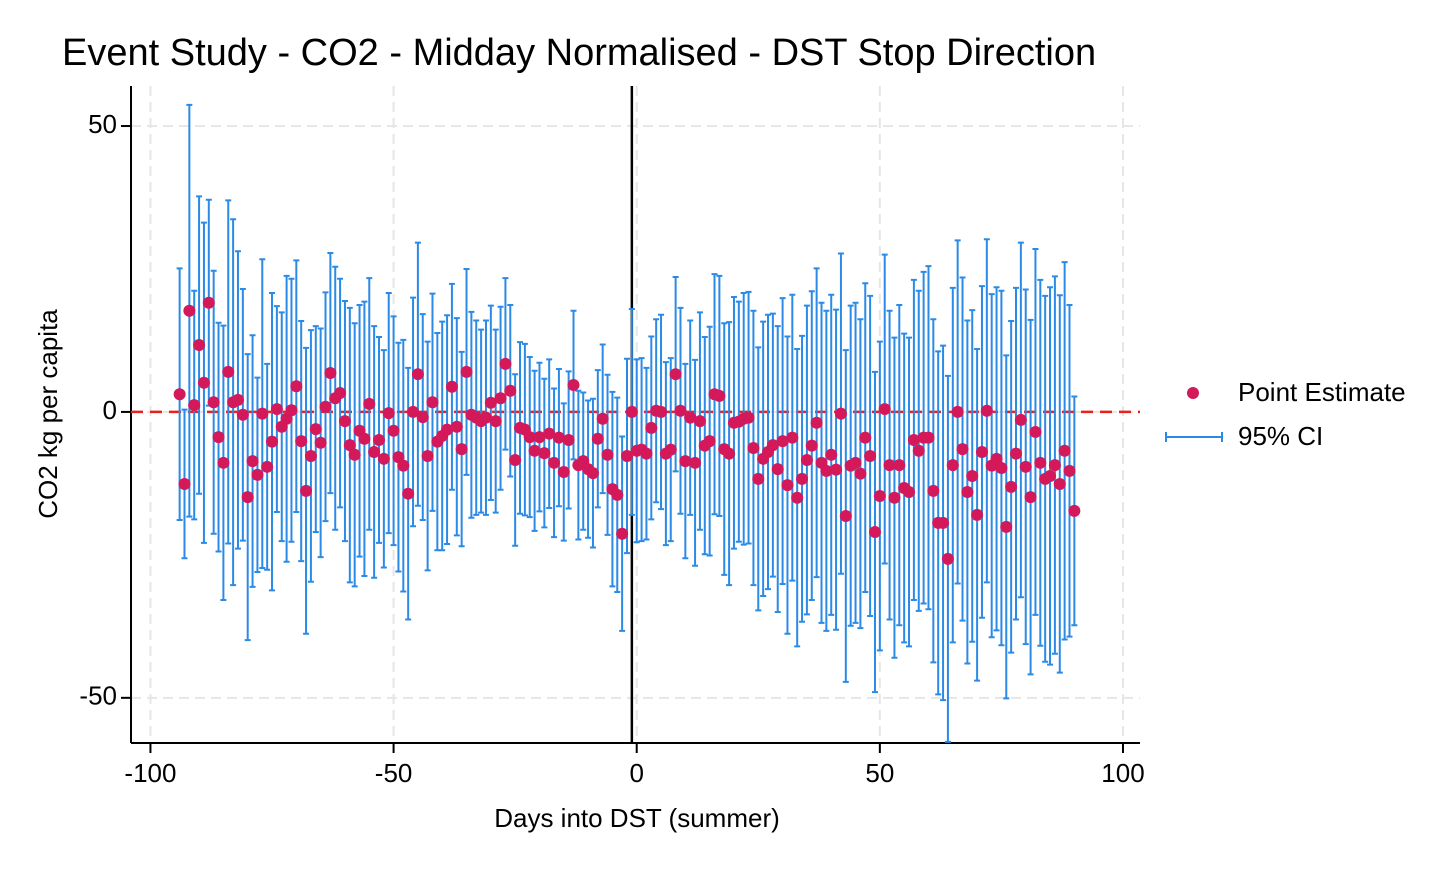 This screenshot has height=873, width=1455. I want to click on y-tick-label: 50, so click(102, 124).